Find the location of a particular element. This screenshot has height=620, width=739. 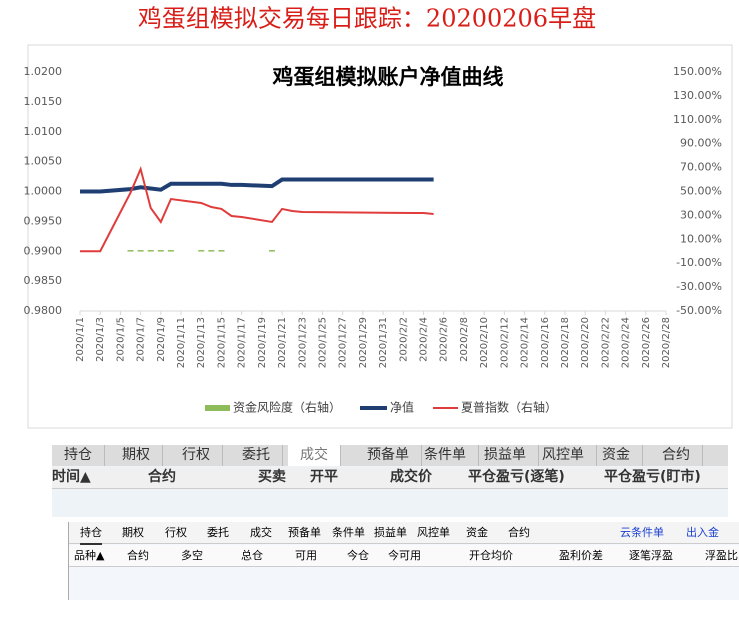

legend-label: 净值 is located at coordinates (402, 407).